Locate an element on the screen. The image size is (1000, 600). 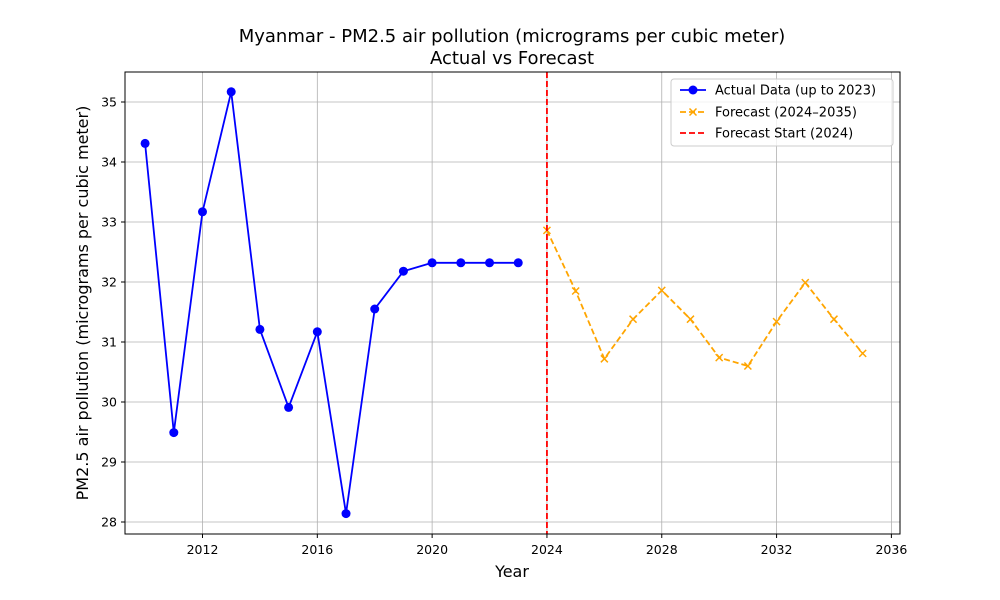
legend-label-forecast: Forecast (2024–2035) is located at coordinates (786, 113).